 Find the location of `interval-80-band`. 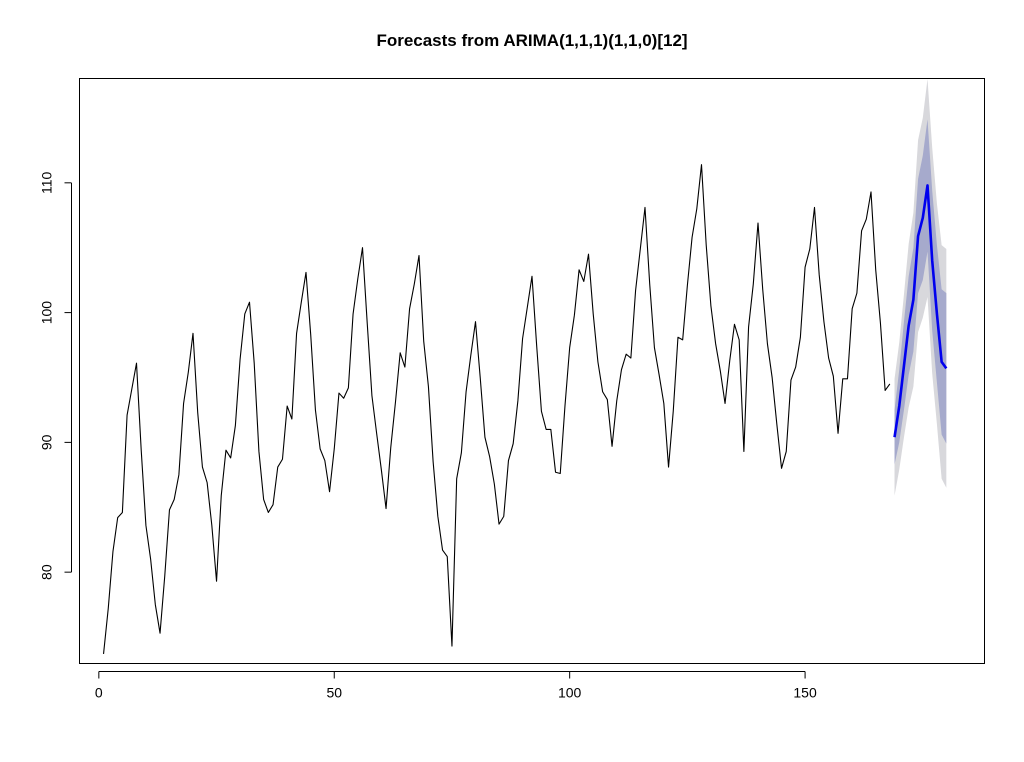

interval-80-band is located at coordinates (920, 292).